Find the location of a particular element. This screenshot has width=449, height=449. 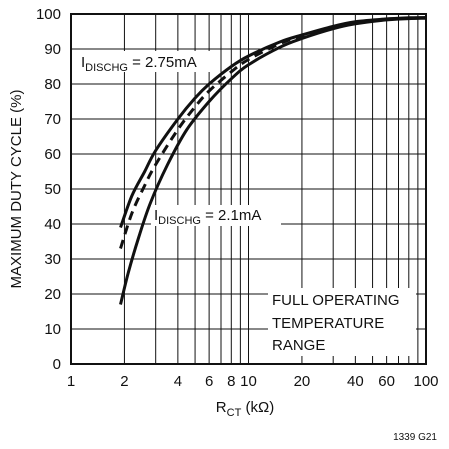

lower-annotation-backdrop is located at coordinates (216, 215).